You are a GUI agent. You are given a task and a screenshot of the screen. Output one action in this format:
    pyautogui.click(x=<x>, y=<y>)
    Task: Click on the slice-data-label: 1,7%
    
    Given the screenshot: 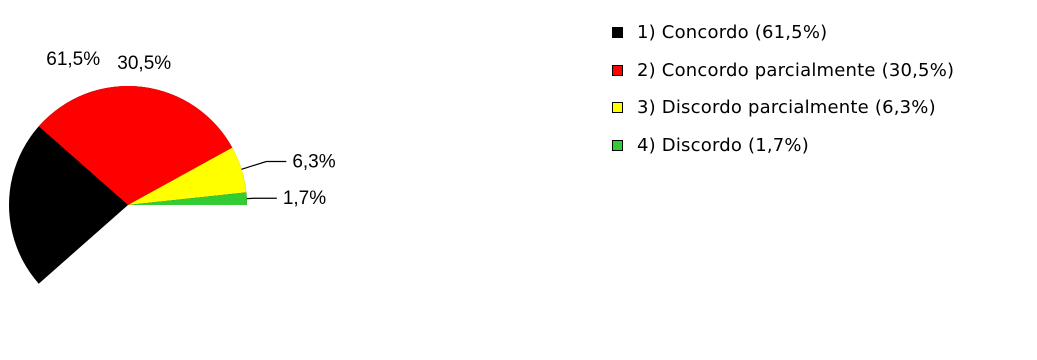 What is the action you would take?
    pyautogui.click(x=304, y=198)
    